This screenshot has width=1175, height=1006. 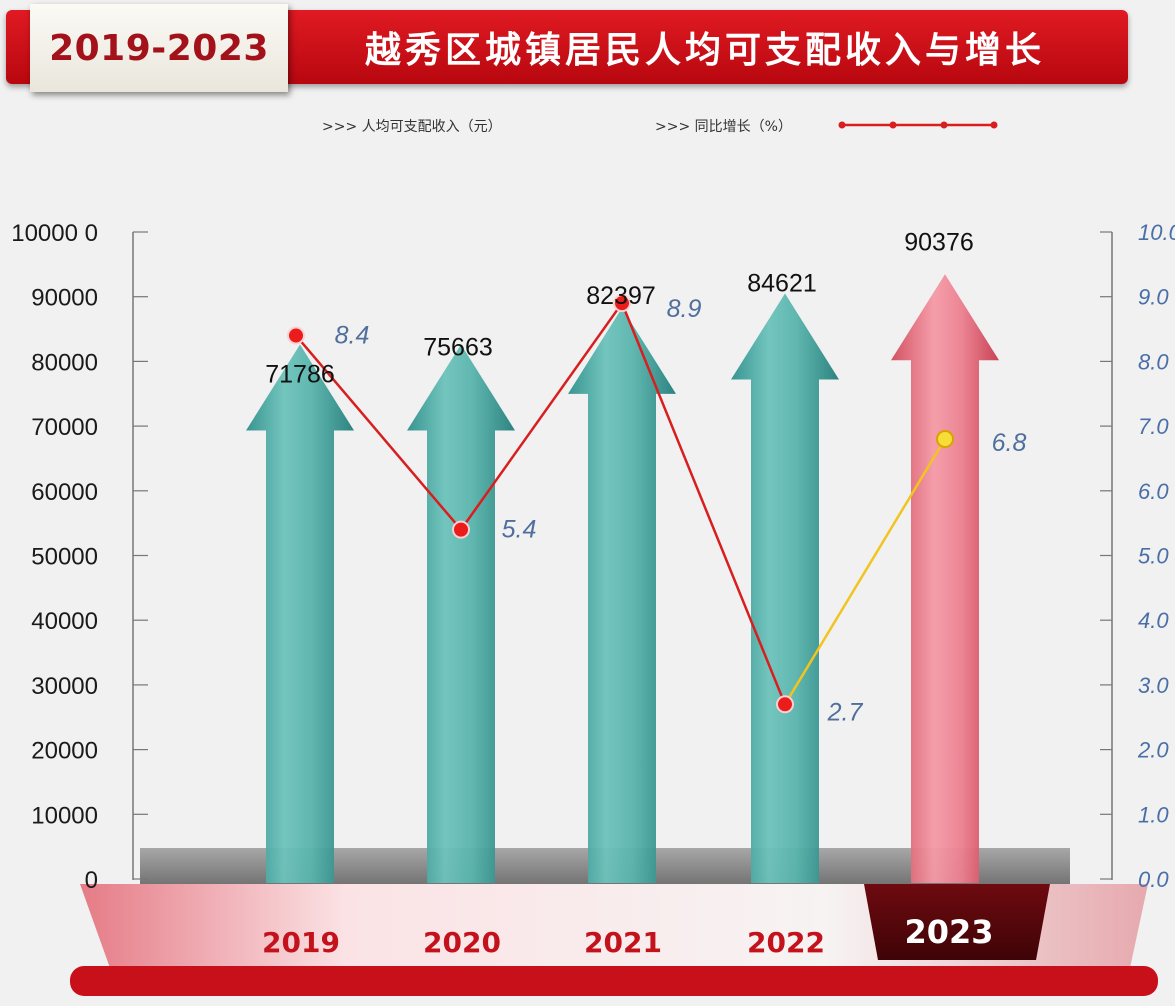 What do you see at coordinates (782, 284) in the screenshot?
I see `income-value-label: 84621` at bounding box center [782, 284].